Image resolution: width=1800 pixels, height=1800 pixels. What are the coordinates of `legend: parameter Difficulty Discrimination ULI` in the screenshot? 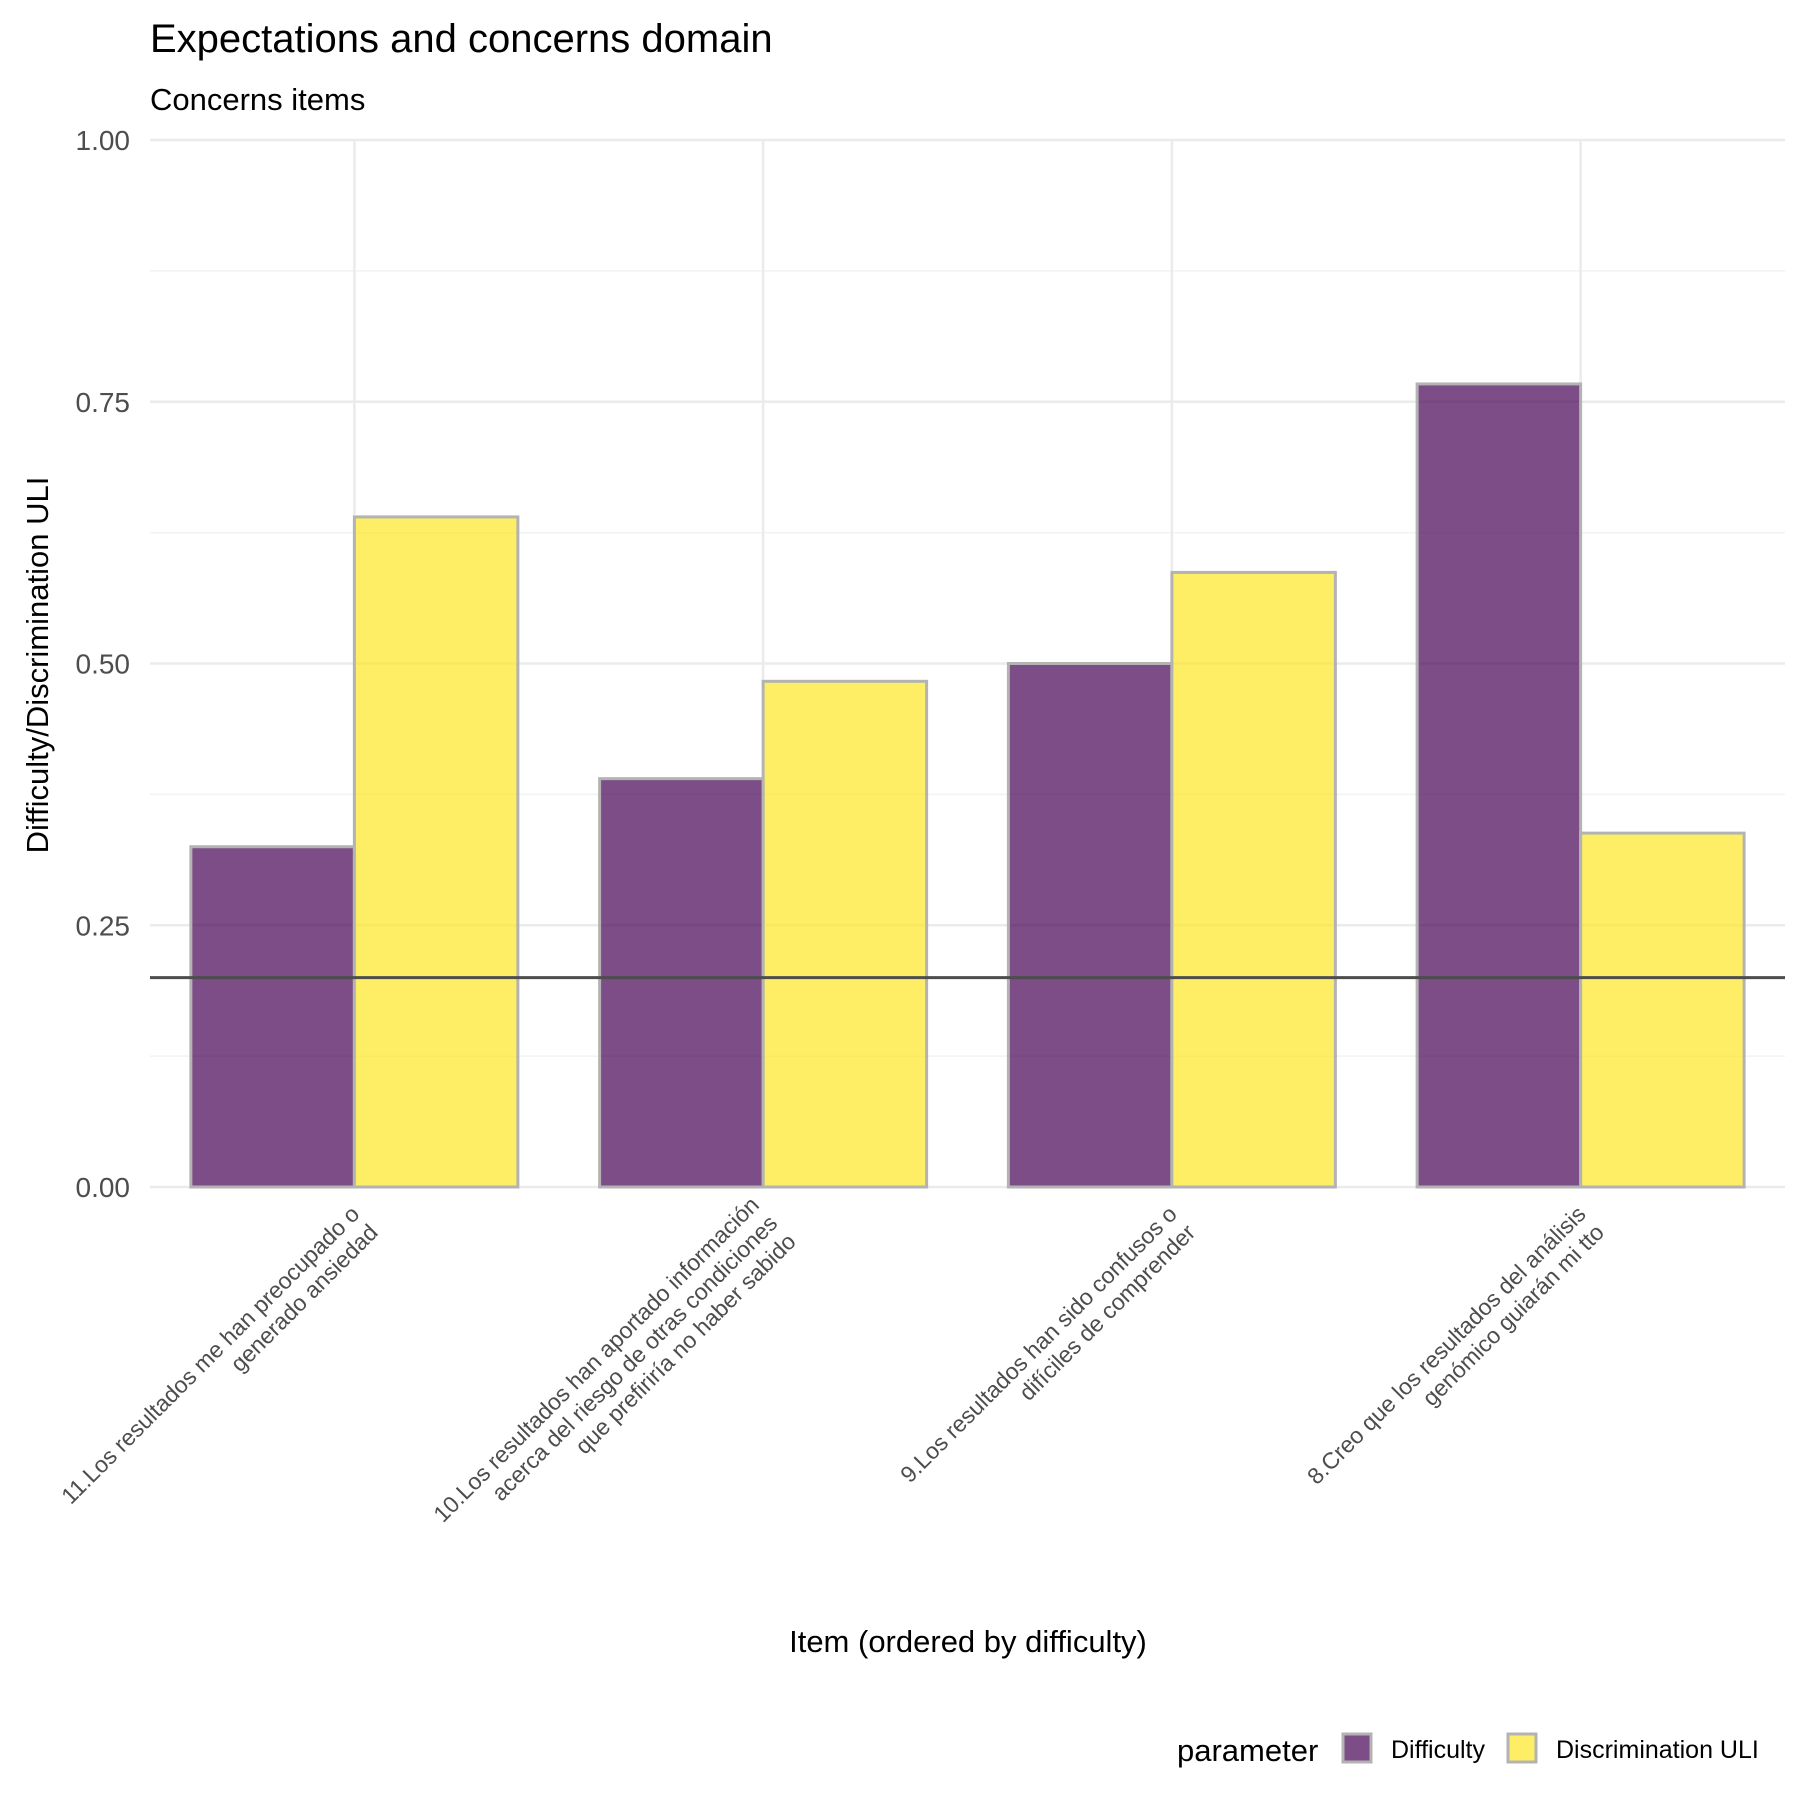 It's located at (1468, 1750).